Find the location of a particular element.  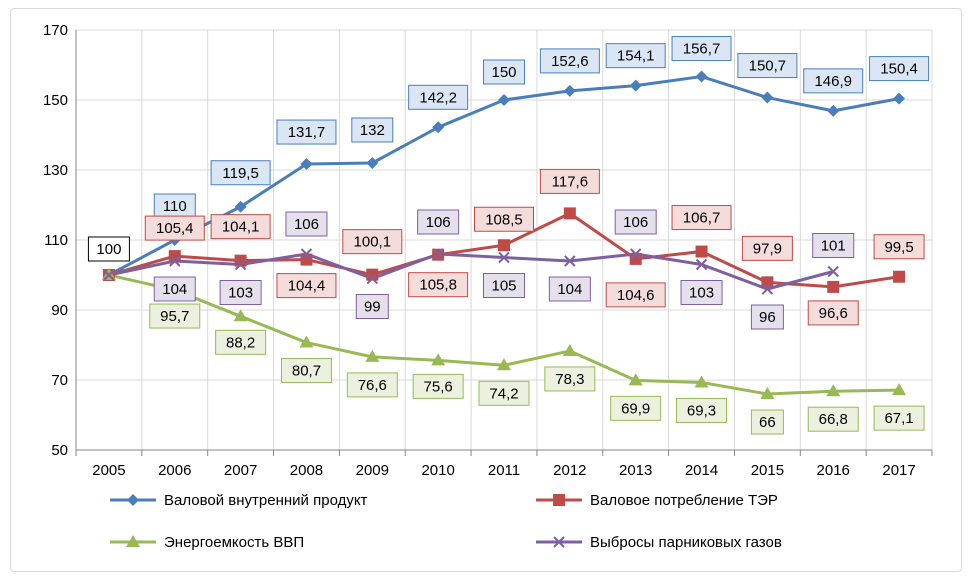

series-3-point-2008 is located at coordinates (306, 341).